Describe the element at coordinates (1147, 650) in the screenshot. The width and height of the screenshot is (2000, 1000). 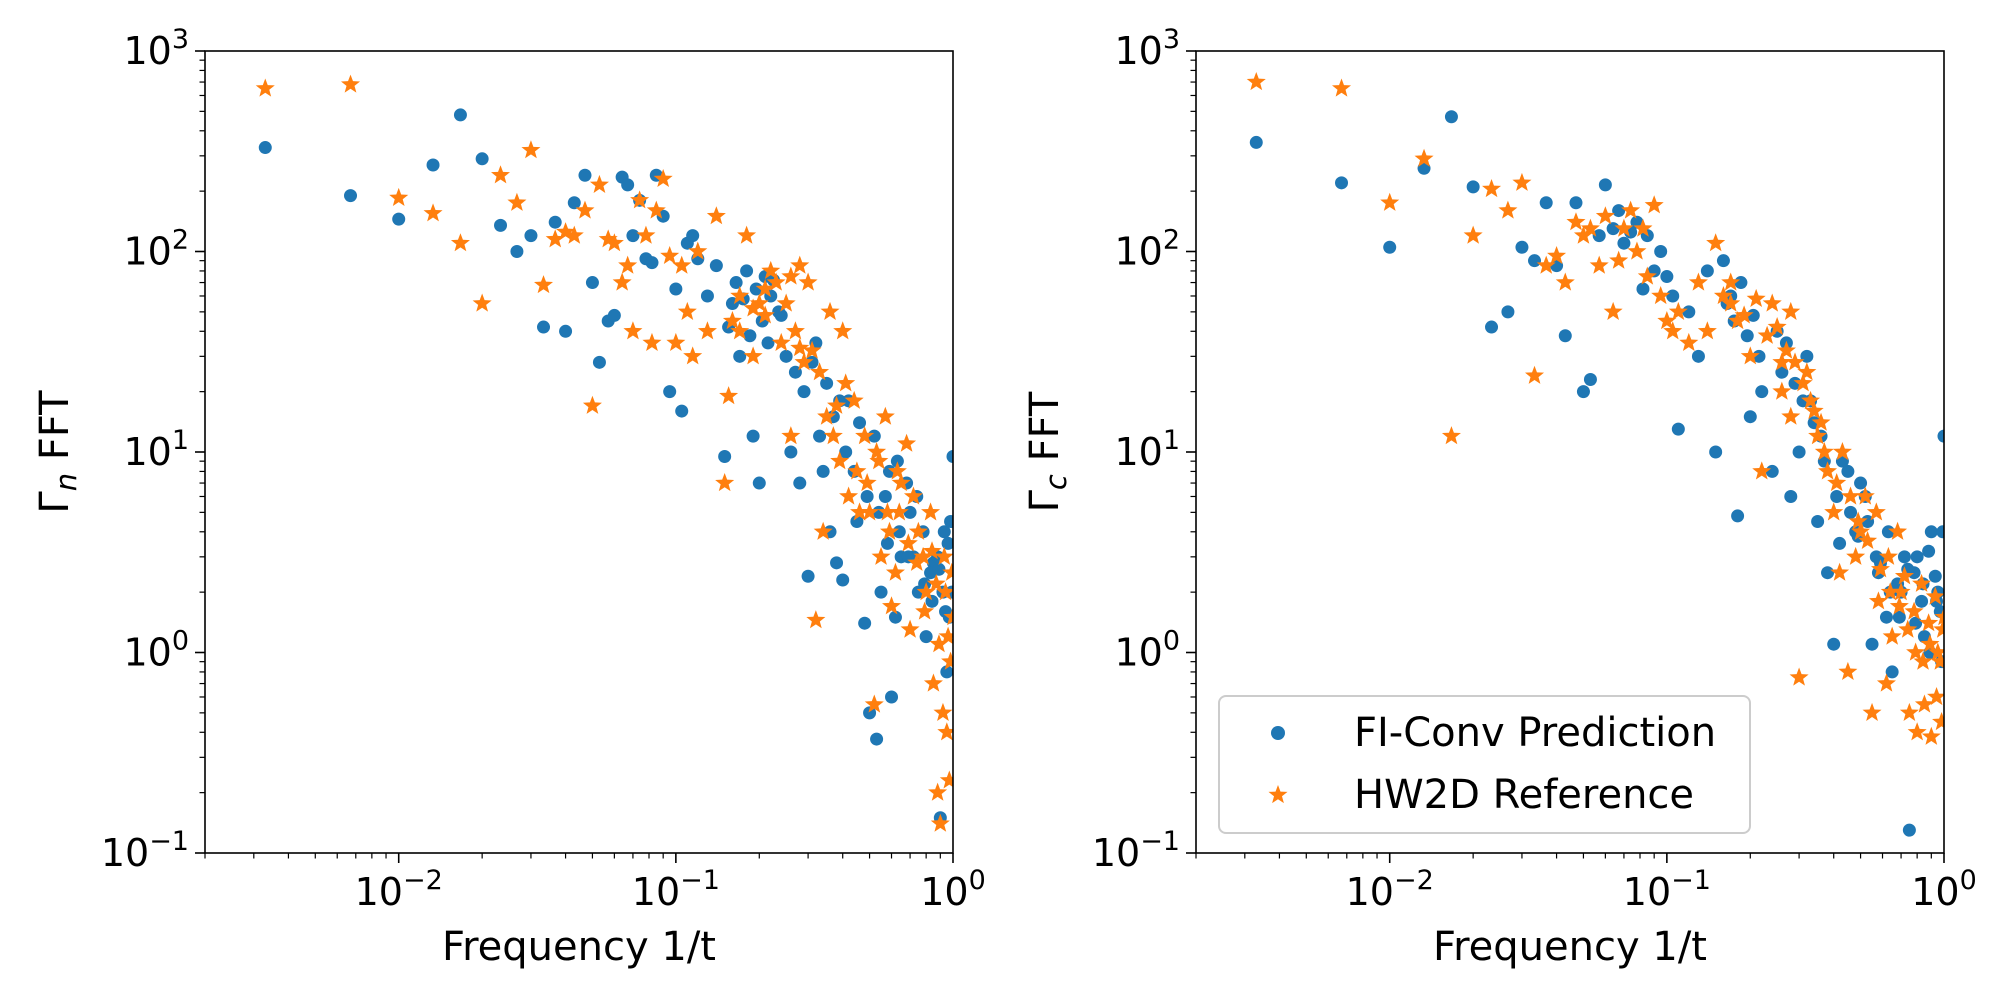
I see `right-y-tick-label: 10⁰` at that location.